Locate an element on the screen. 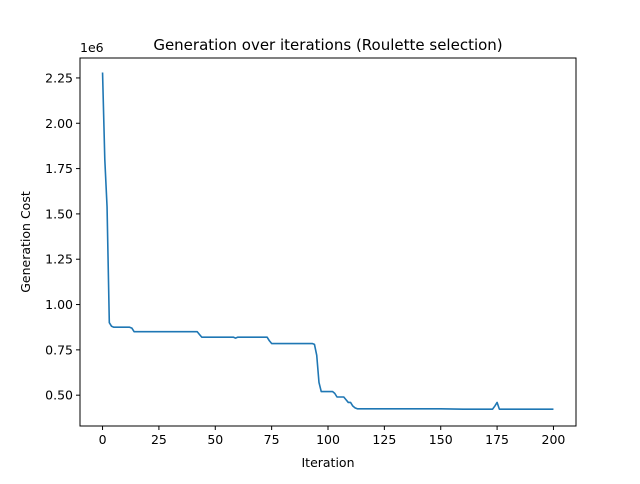 The width and height of the screenshot is (640, 484). y-axis-label: Generation Cost is located at coordinates (25, 242).